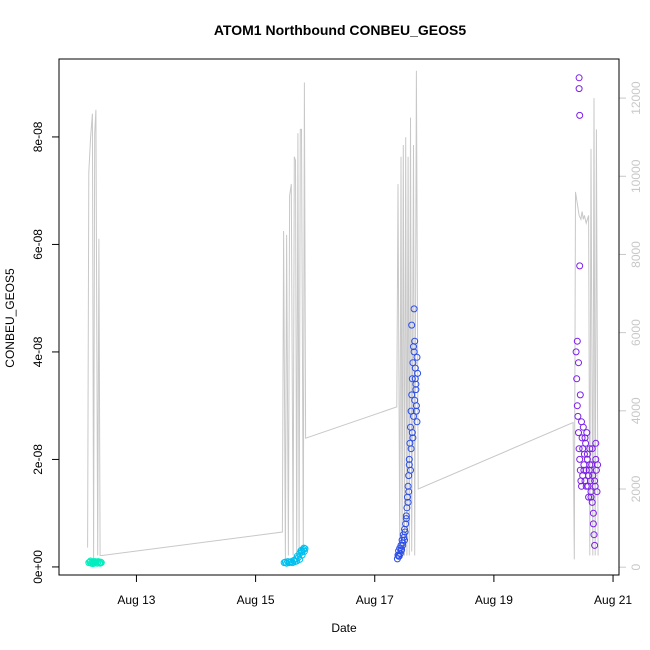  What do you see at coordinates (375, 600) in the screenshot?
I see `x-tick-label: Aug 17` at bounding box center [375, 600].